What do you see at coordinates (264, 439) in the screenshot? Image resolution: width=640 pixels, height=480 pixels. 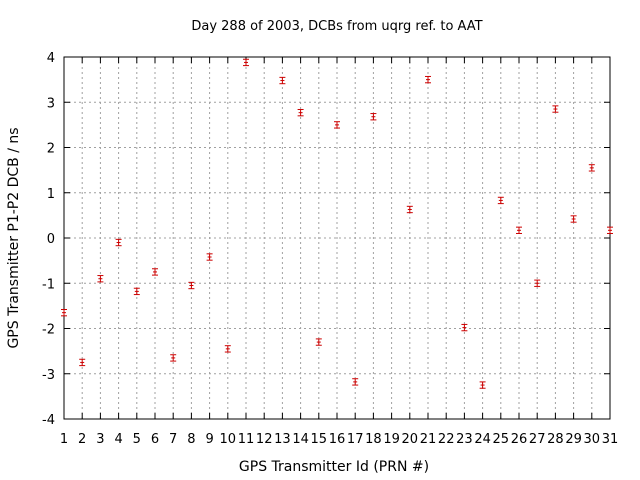 I see `x-tick-label: 12` at bounding box center [264, 439].